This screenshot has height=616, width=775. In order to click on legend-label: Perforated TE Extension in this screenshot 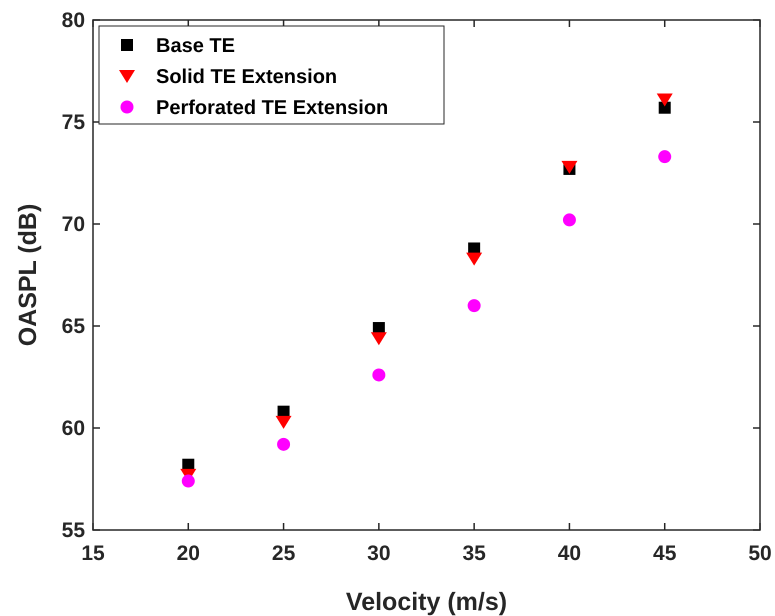, I will do `click(272, 108)`.